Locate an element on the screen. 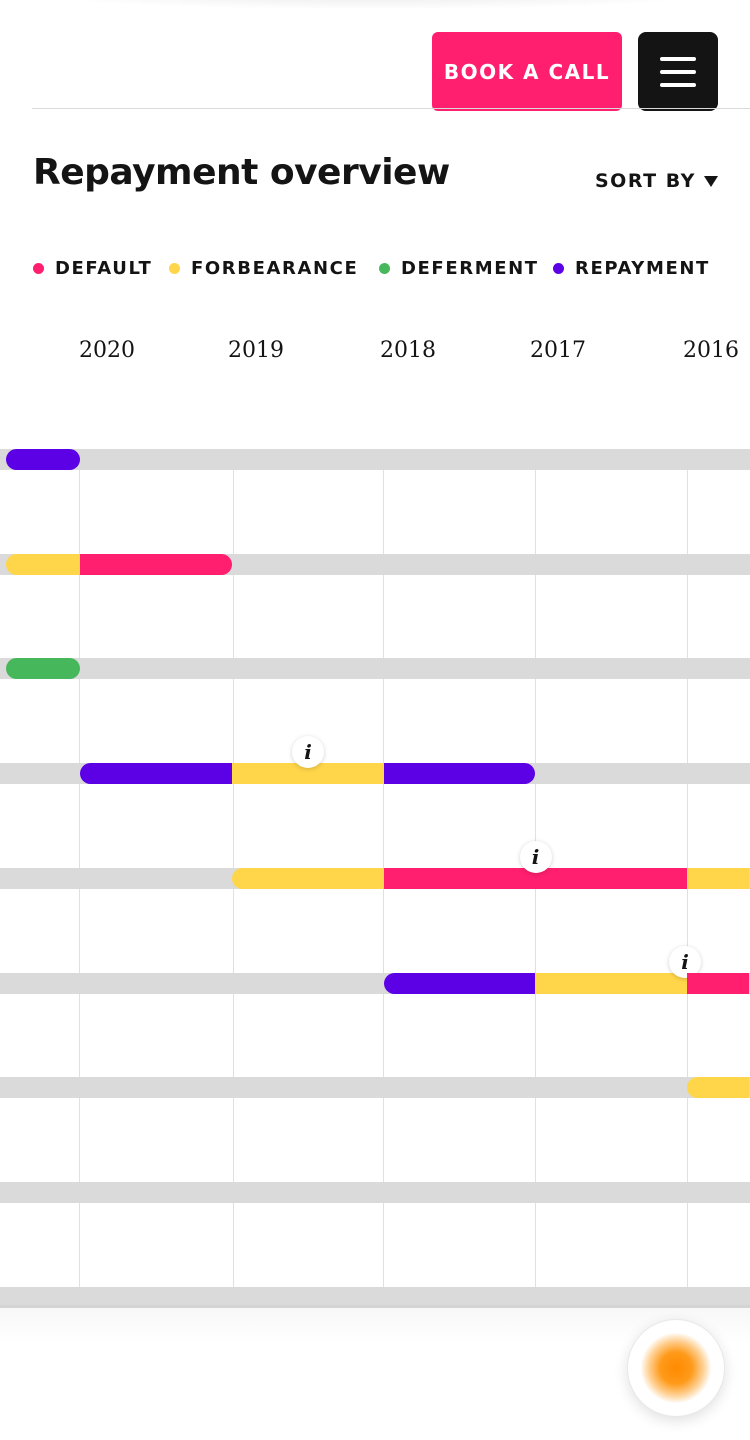 Image resolution: width=750 pixels, height=1440 pixels. header-shadow is located at coordinates (375, 5).